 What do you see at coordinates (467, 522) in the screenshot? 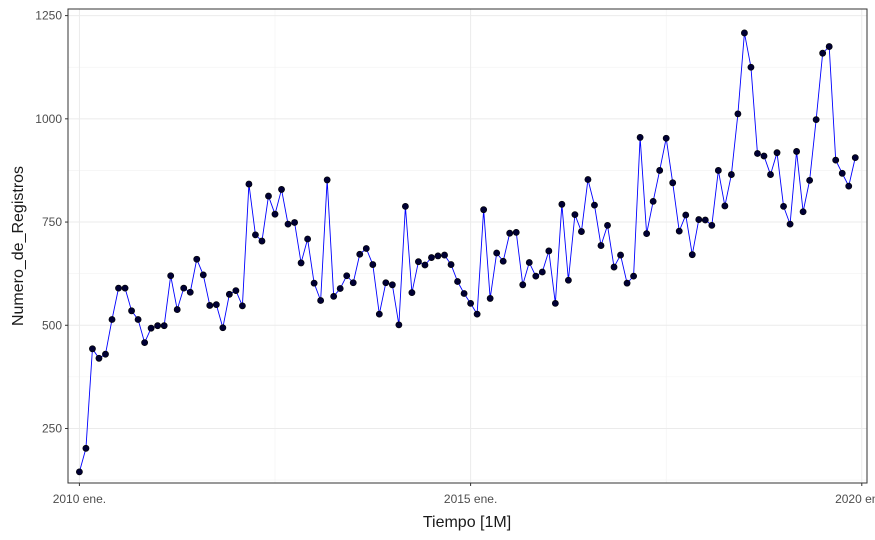
I see `x-axis-title: Tiempo [1M]` at bounding box center [467, 522].